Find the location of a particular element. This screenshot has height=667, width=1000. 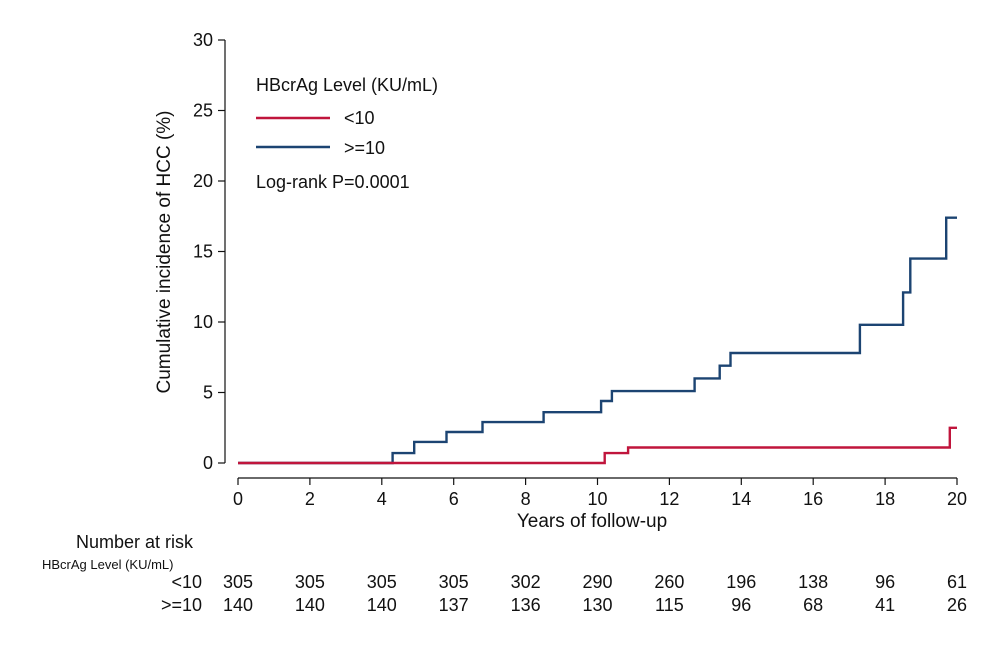

x-tick-label: 10 is located at coordinates (597, 499).